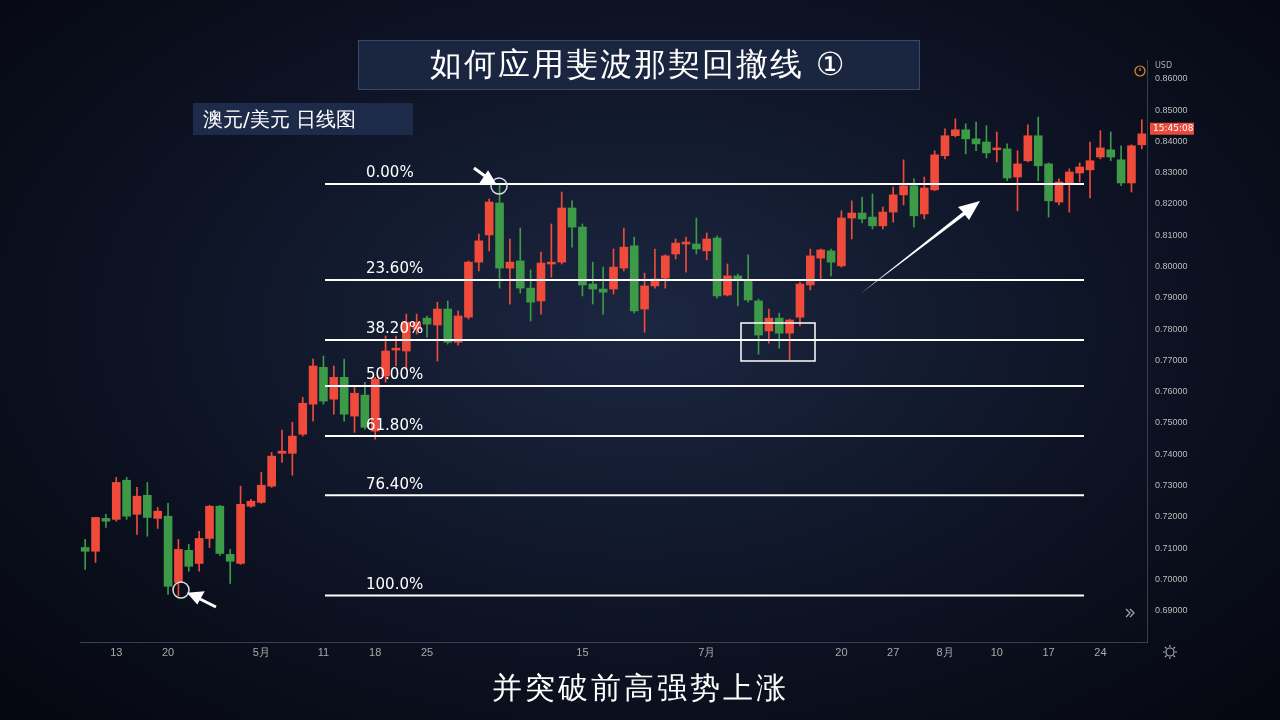 This screenshot has height=720, width=1280. I want to click on x-tick-label: 27, so click(893, 651).